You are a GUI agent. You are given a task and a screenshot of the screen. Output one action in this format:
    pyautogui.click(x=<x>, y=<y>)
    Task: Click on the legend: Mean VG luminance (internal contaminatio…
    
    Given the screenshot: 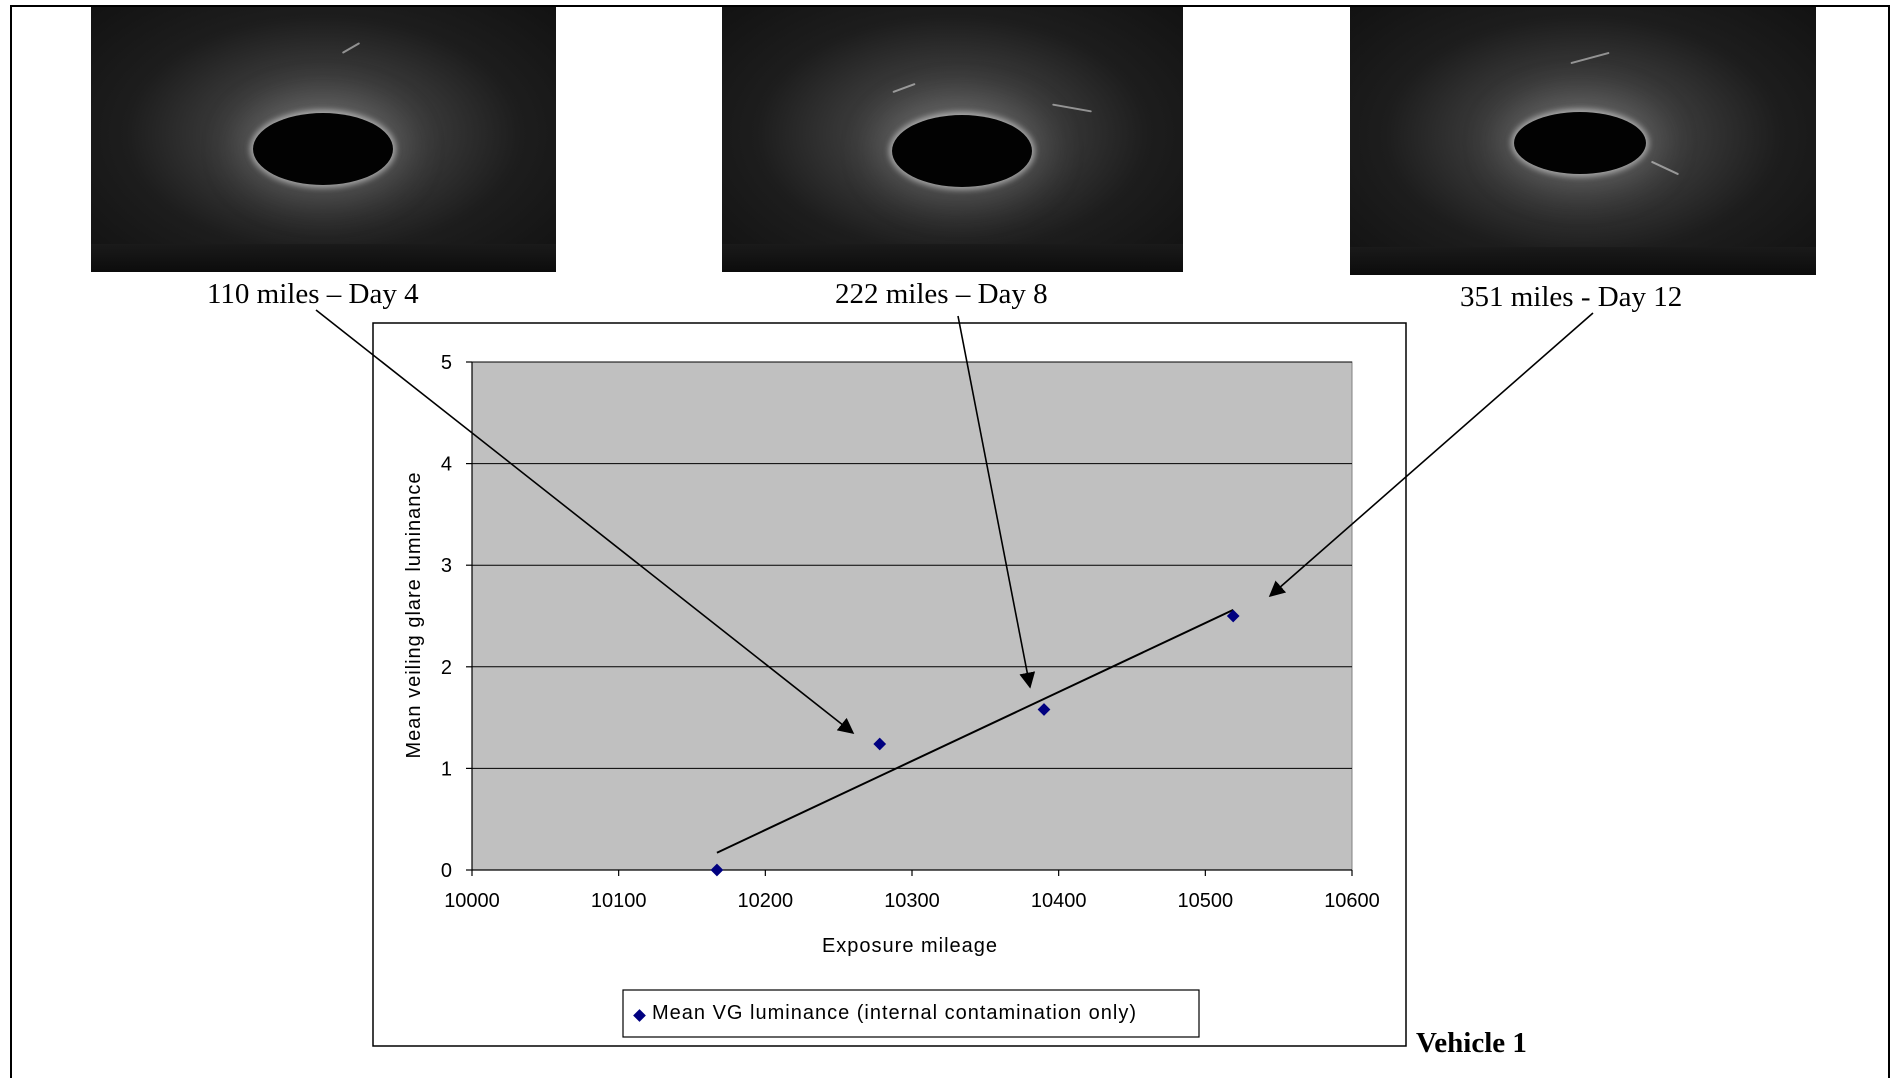 What is the action you would take?
    pyautogui.click(x=911, y=1013)
    